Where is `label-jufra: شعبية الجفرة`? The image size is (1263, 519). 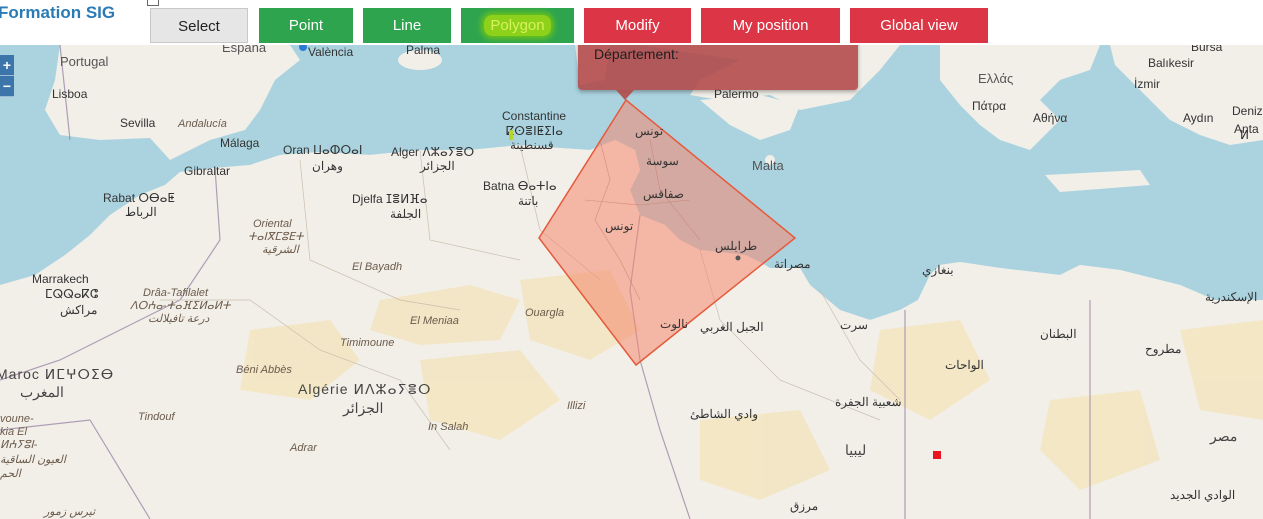 label-jufra: شعبية الجفرة is located at coordinates (868, 402).